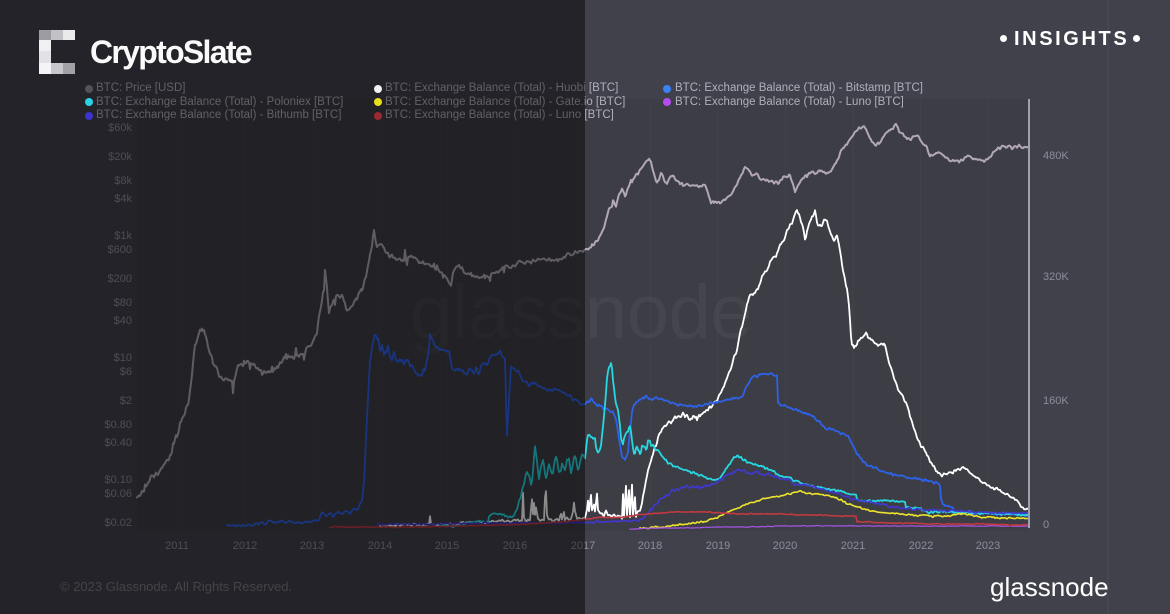  What do you see at coordinates (123, 358) in the screenshot?
I see `svg-text: $10` at bounding box center [123, 358].